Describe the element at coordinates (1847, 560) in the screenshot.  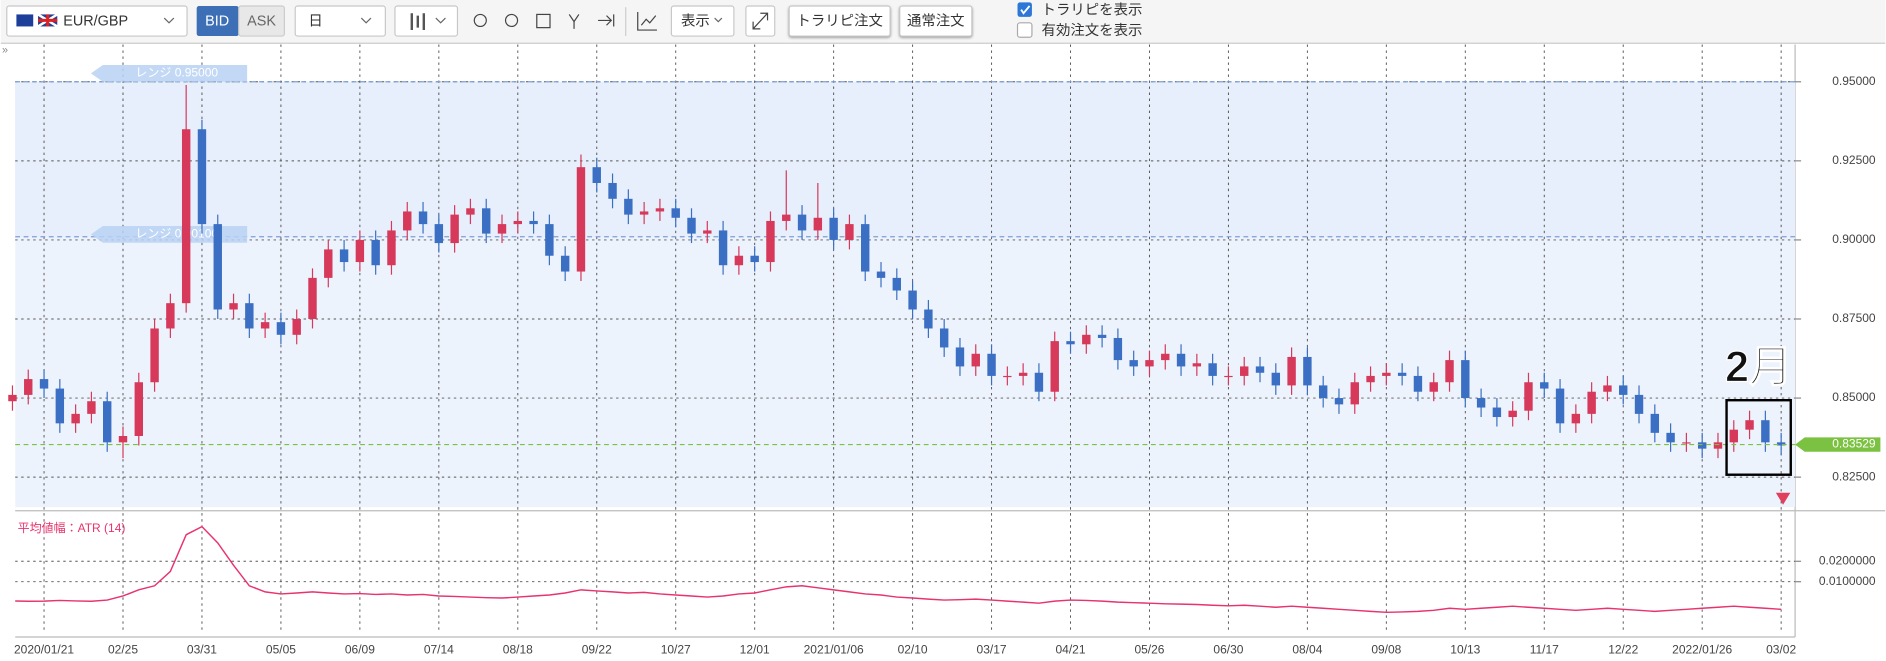
I see `y-tick-label: 0.0200000` at that location.